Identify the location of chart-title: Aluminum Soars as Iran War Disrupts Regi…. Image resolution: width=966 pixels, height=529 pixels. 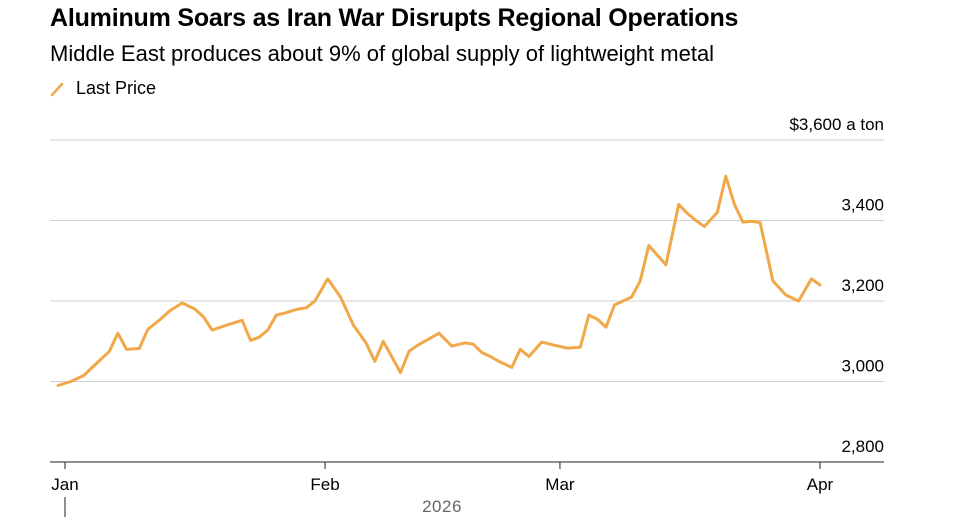
(394, 18).